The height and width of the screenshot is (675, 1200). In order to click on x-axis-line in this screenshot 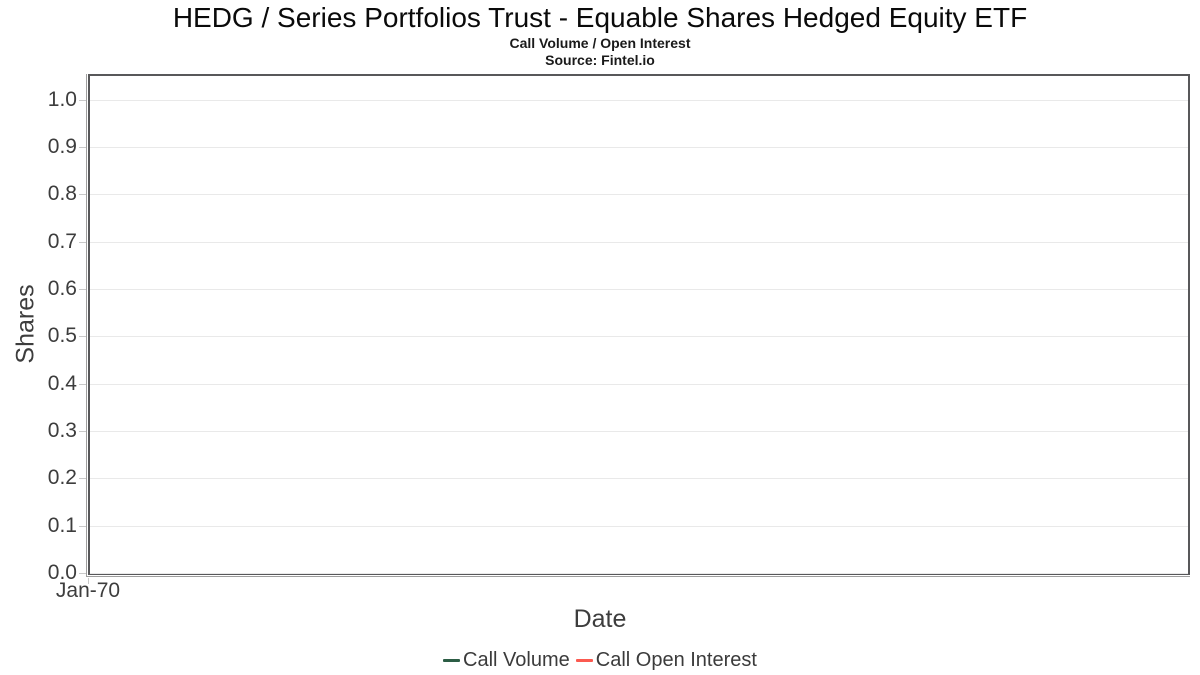, I will do `click(638, 576)`.